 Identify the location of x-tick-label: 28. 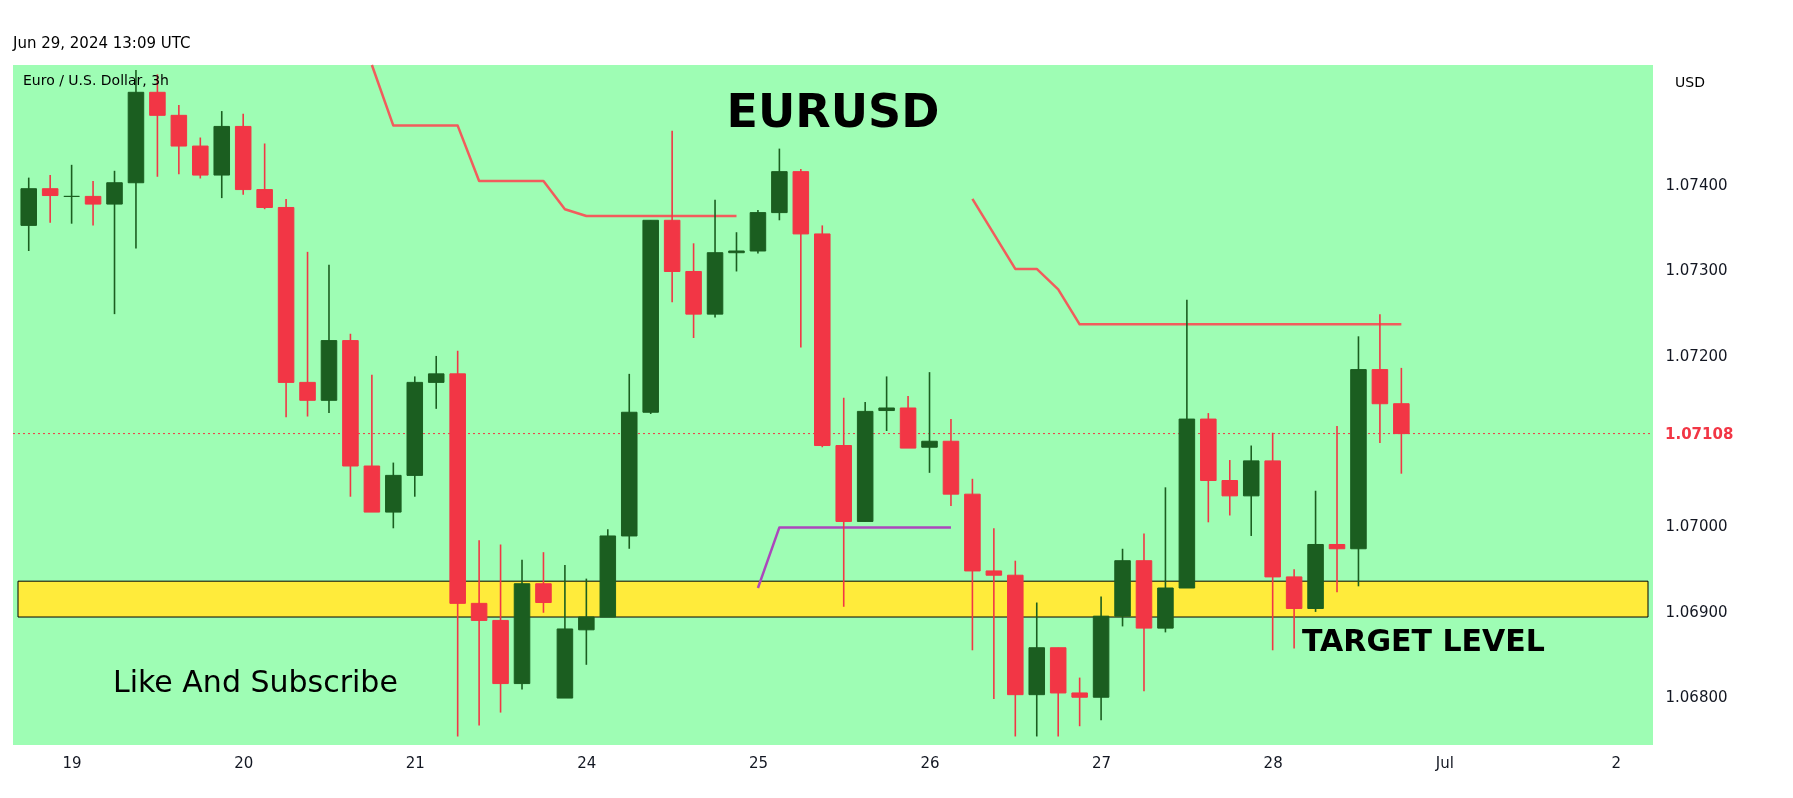
(1273, 762).